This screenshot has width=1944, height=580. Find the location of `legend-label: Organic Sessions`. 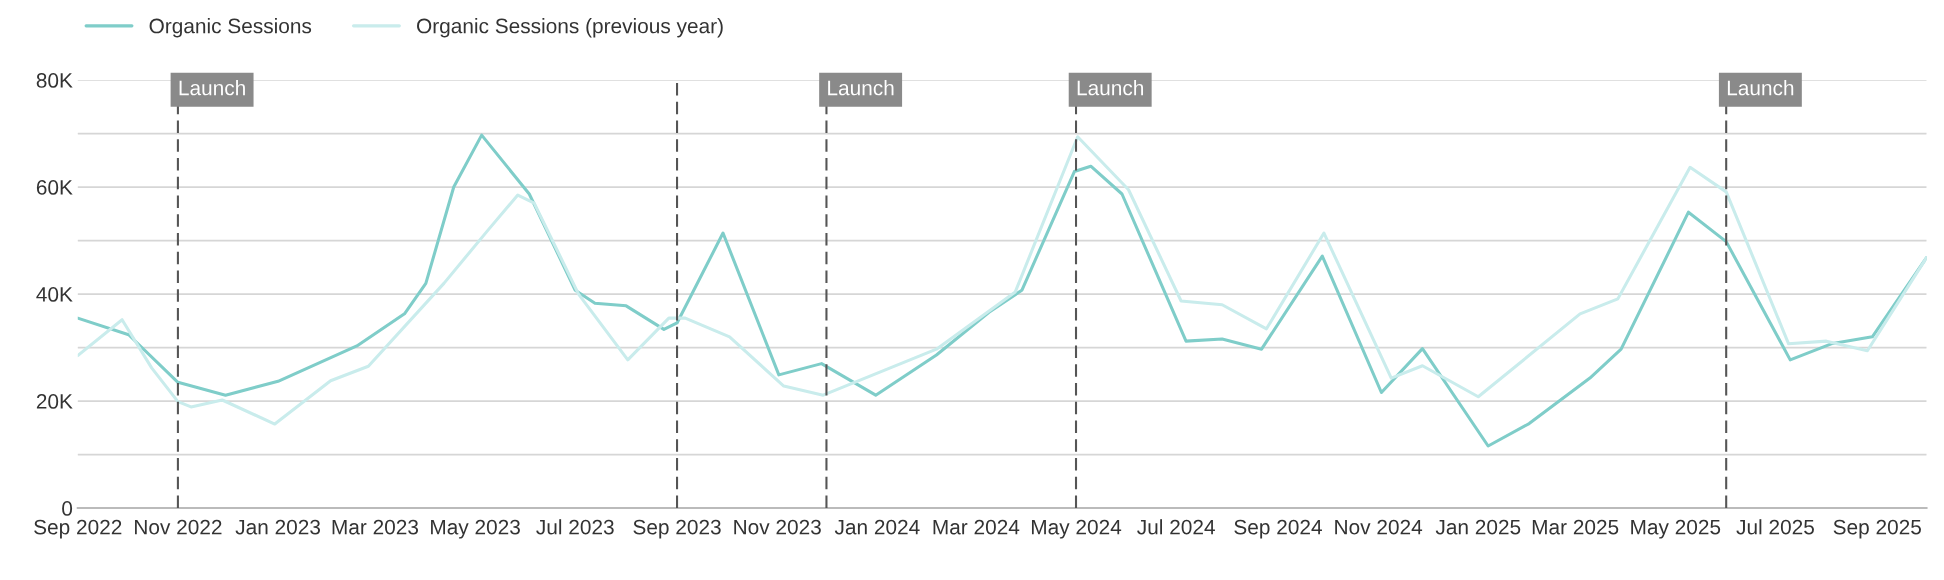

legend-label: Organic Sessions is located at coordinates (230, 28).